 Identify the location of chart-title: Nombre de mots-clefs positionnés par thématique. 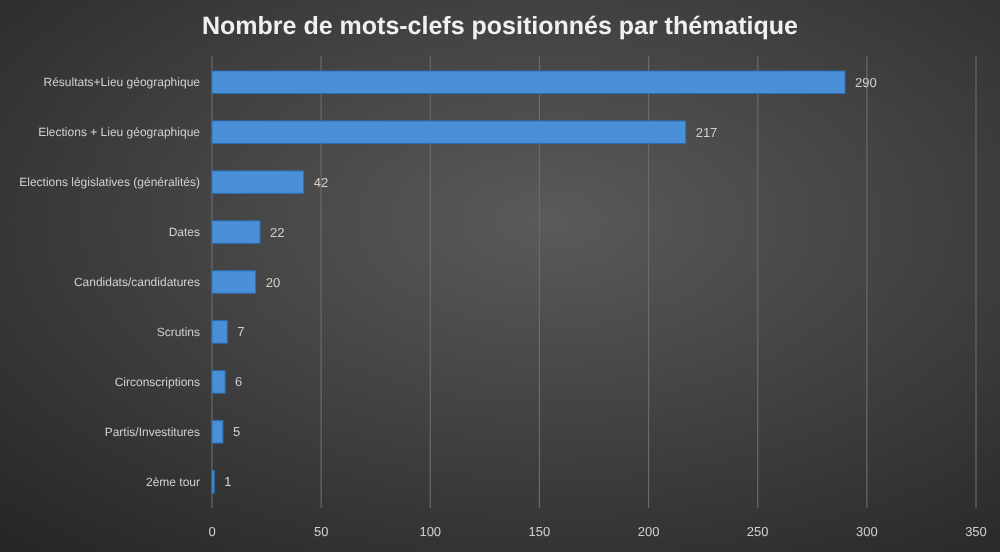
(500, 26).